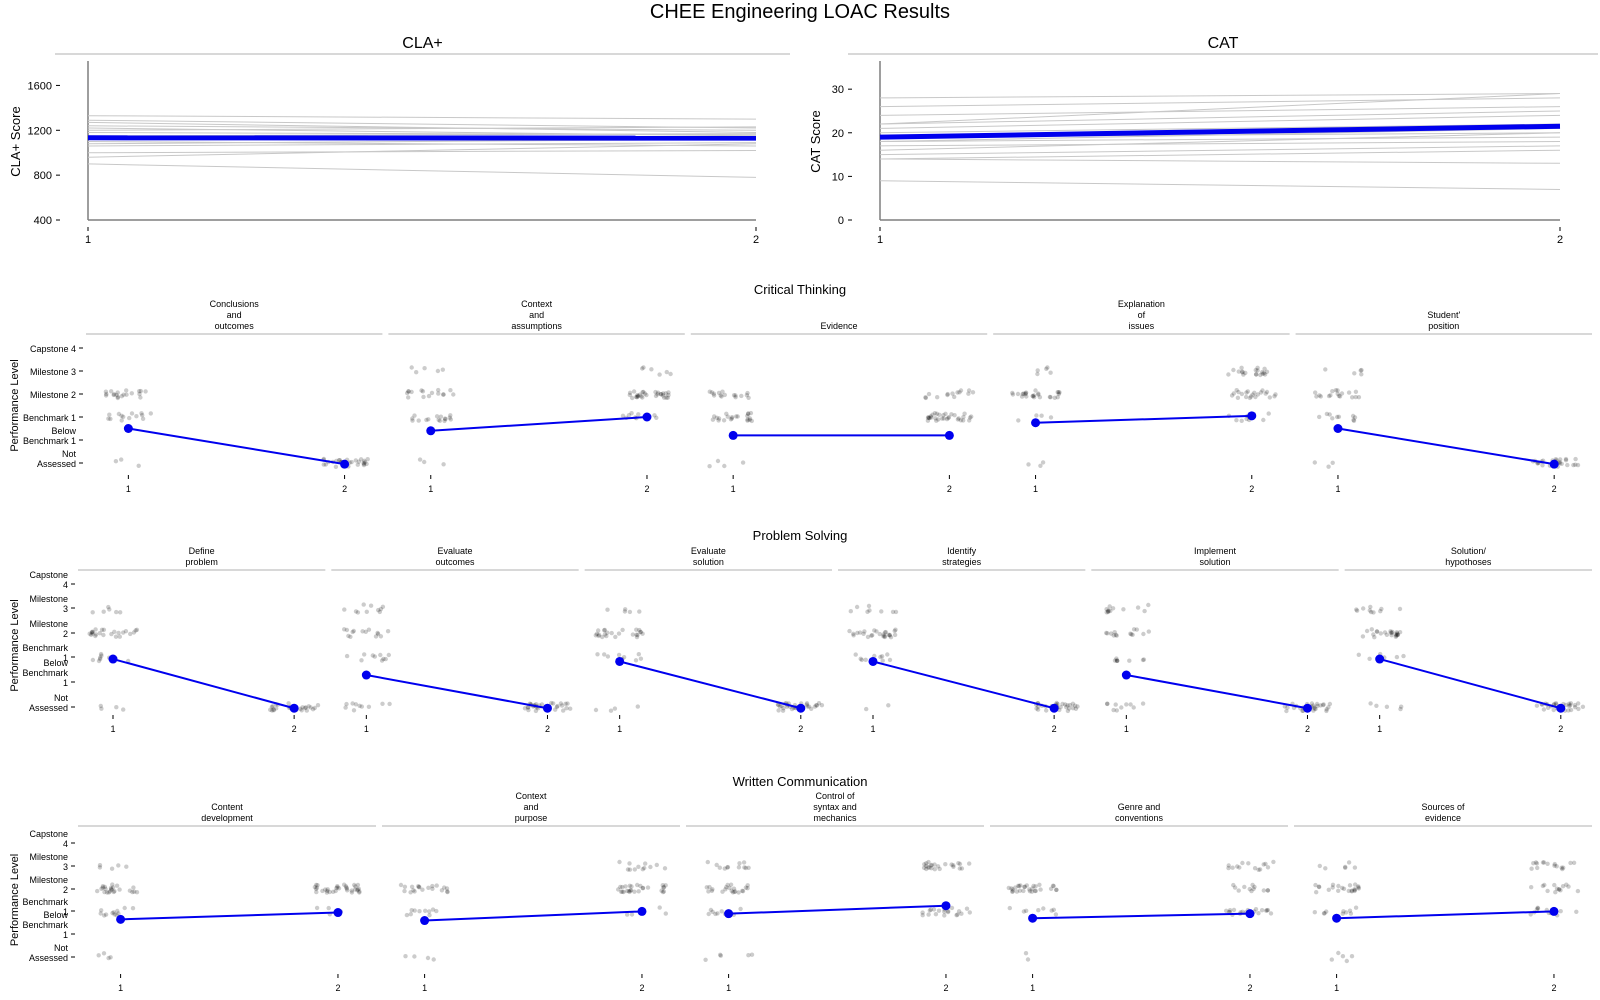 The width and height of the screenshot is (1600, 1000). What do you see at coordinates (1035, 489) in the screenshot?
I see `x-tick-label: 1` at bounding box center [1035, 489].